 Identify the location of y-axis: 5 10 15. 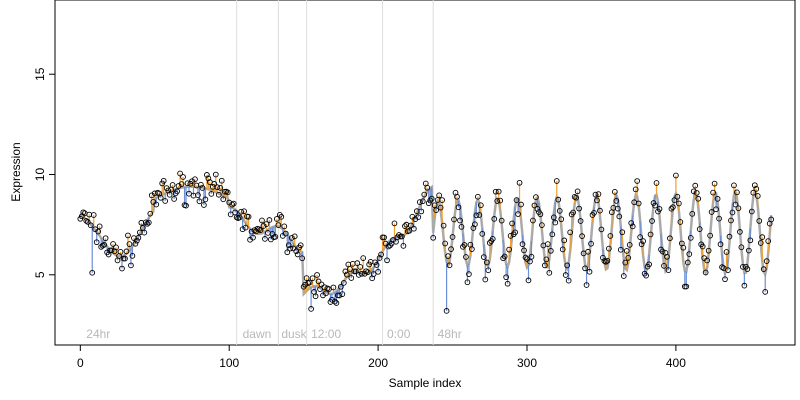
(44, 172).